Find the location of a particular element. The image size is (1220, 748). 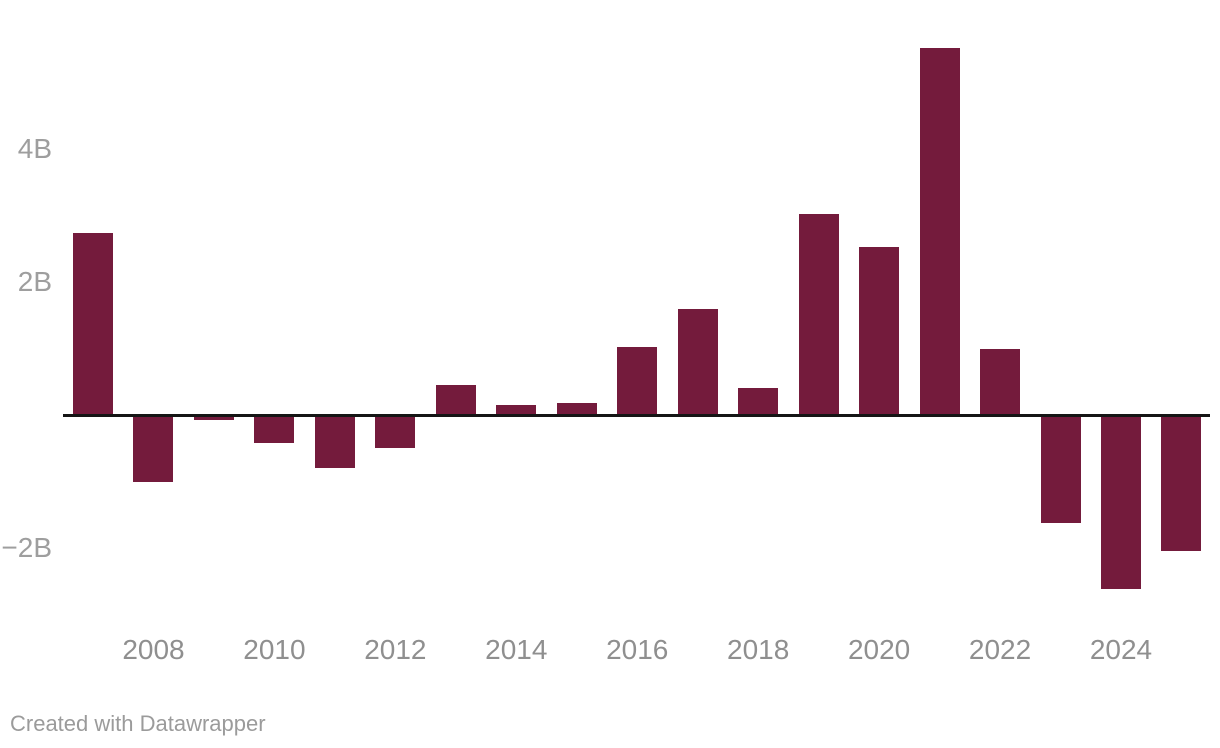

bar-2007 is located at coordinates (93, 324).